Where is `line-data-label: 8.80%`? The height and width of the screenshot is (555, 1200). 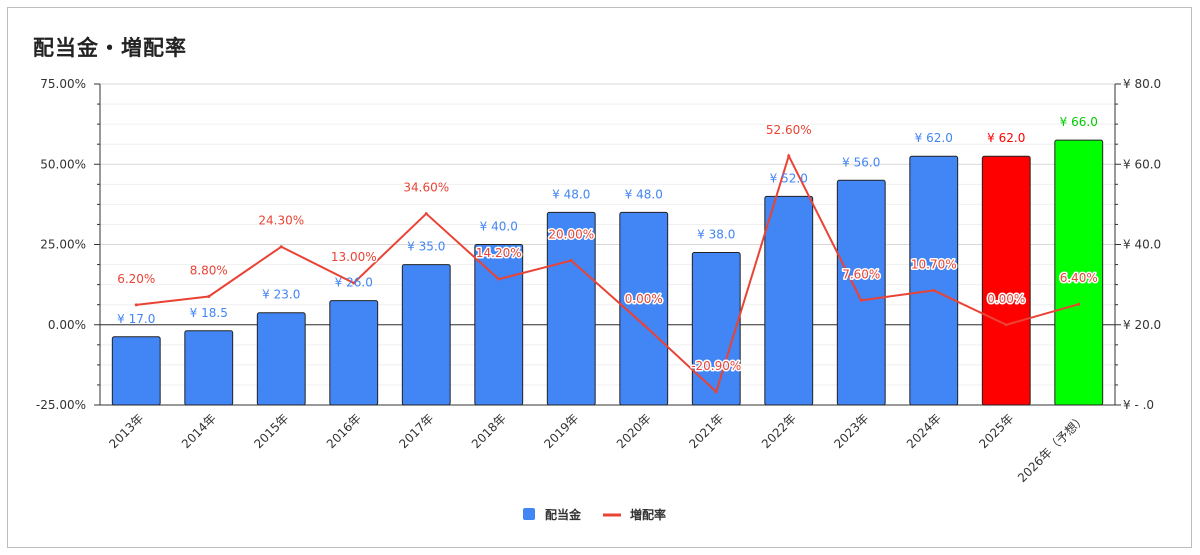
line-data-label: 8.80% is located at coordinates (209, 271).